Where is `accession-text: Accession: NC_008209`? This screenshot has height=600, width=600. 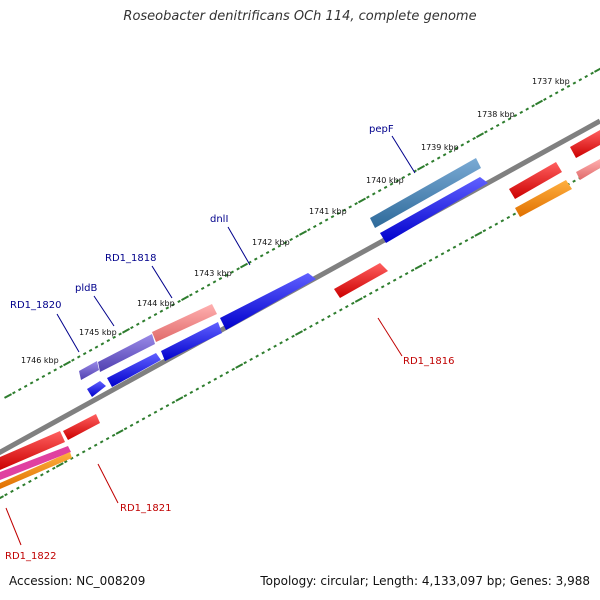 accession-text: Accession: NC_008209 is located at coordinates (77, 581).